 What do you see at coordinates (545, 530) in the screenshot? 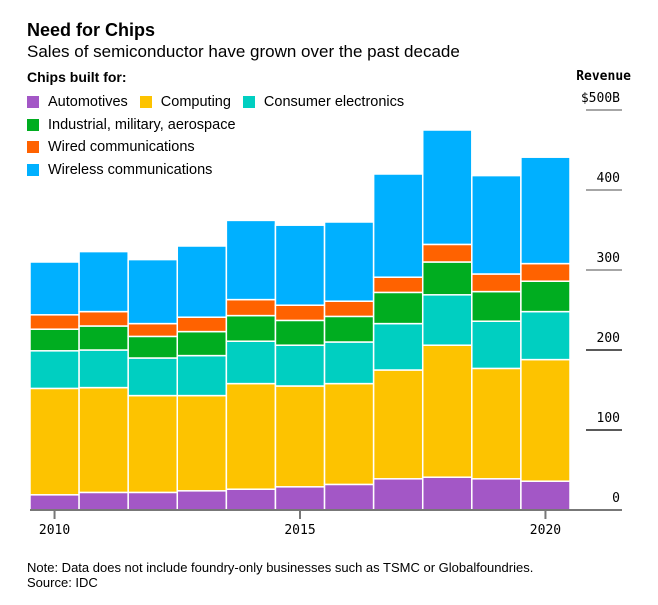
I see `x-tick-label: 2020` at bounding box center [545, 530].